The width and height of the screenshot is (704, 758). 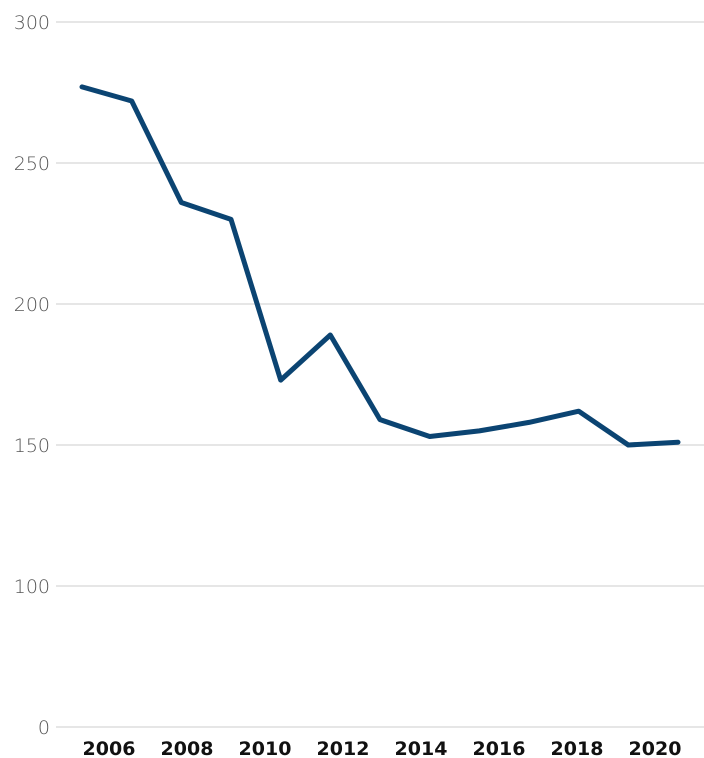 What do you see at coordinates (109, 748) in the screenshot?
I see `x-tick-label-2006: 2006` at bounding box center [109, 748].